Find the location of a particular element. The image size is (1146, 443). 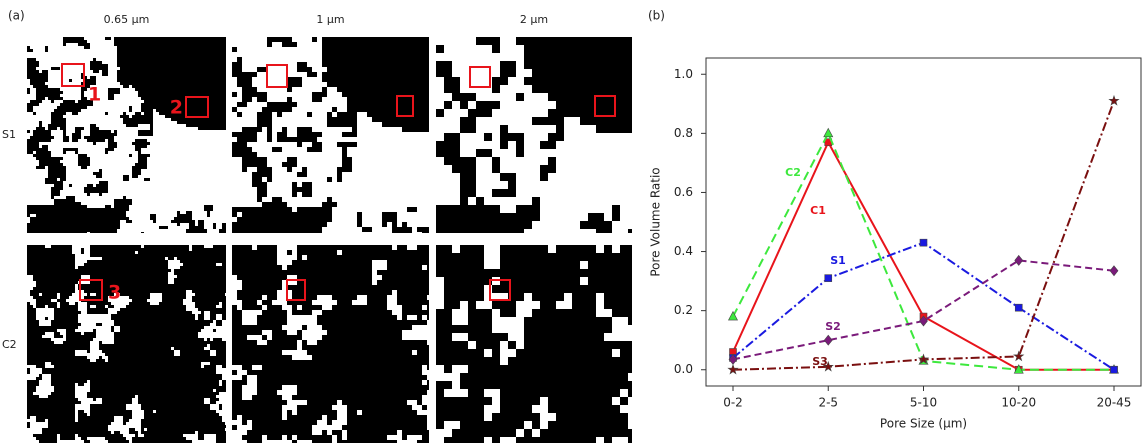

x-tick-label: 2-5 is located at coordinates (828, 403).